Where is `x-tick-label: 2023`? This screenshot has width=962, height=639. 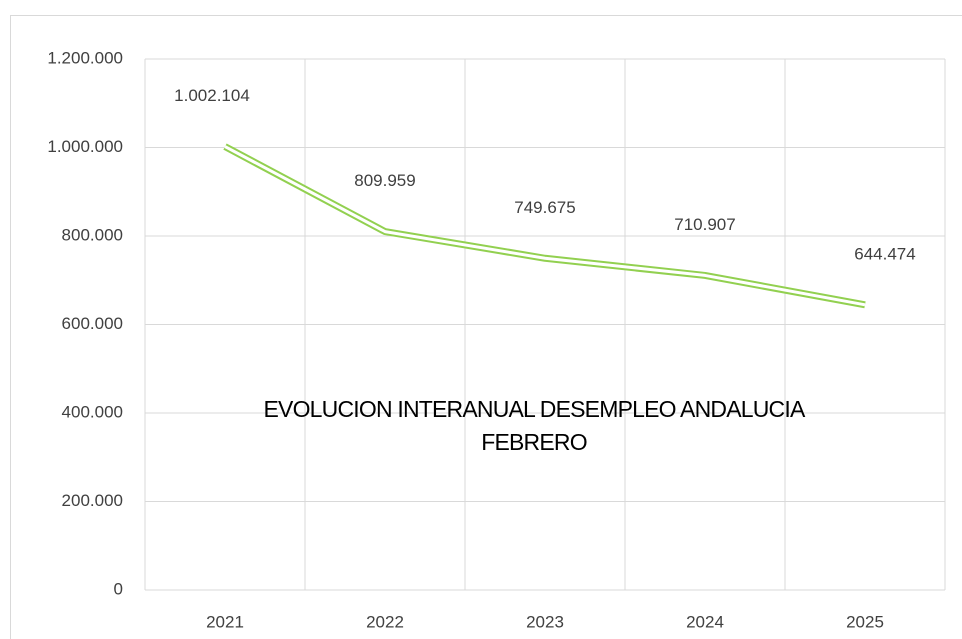
x-tick-label: 2023 is located at coordinates (545, 621).